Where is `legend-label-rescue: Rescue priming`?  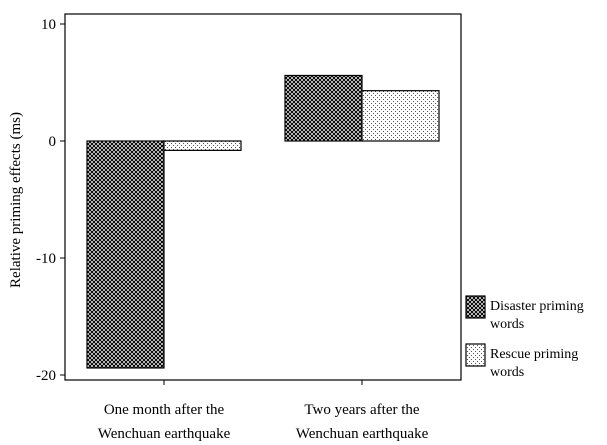 legend-label-rescue: Rescue priming is located at coordinates (534, 354).